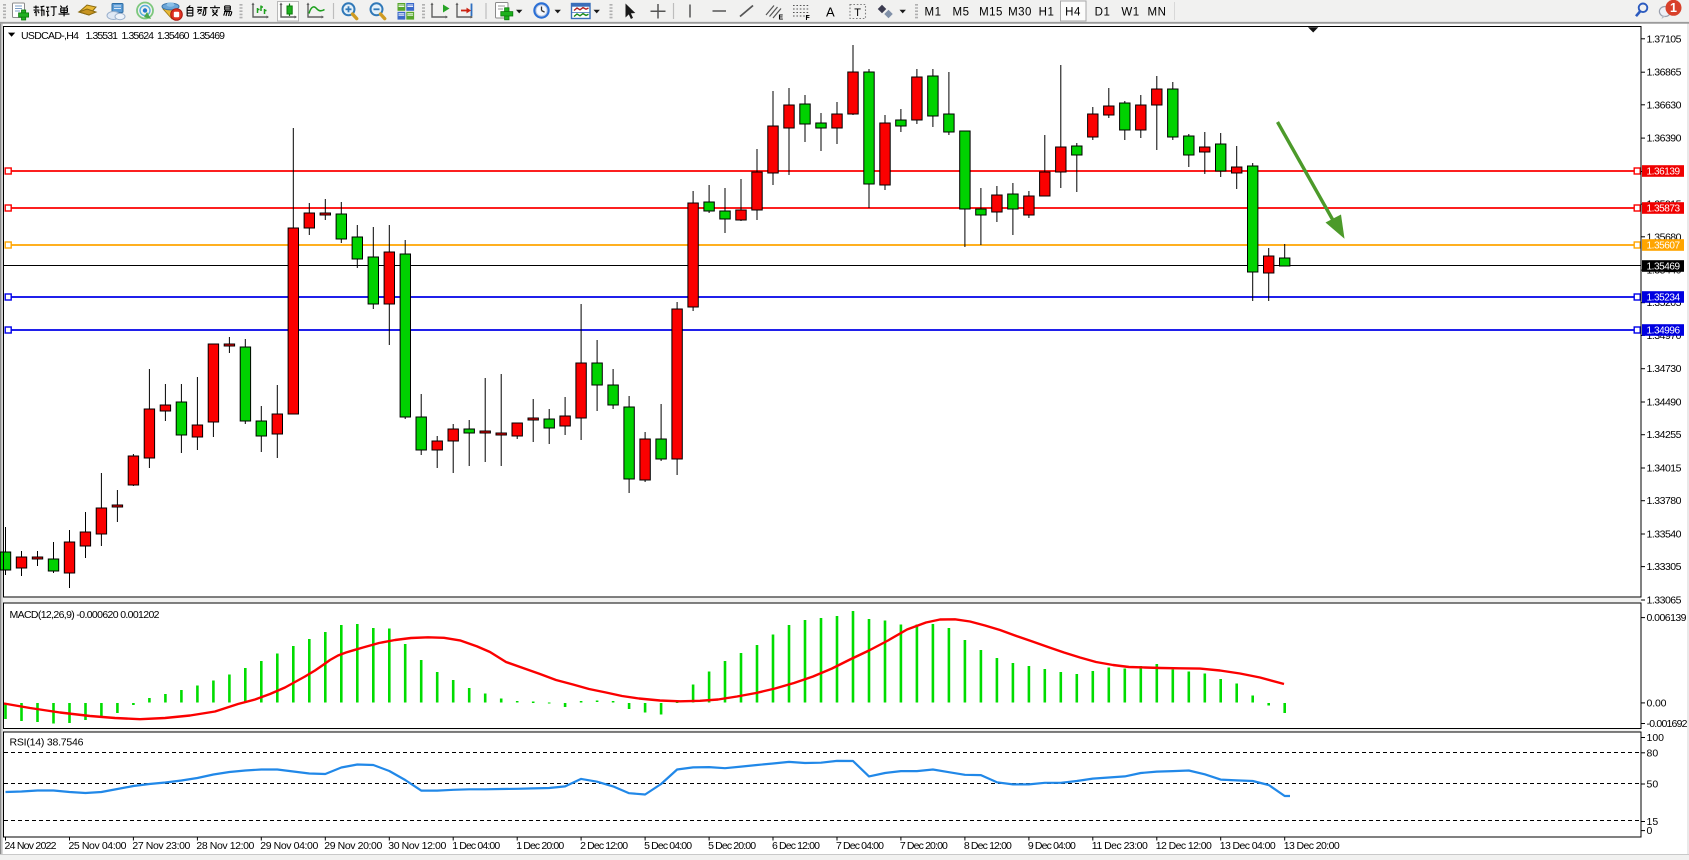 The width and height of the screenshot is (1689, 860). What do you see at coordinates (1653, 785) in the screenshot?
I see `svg-text: 50` at bounding box center [1653, 785].